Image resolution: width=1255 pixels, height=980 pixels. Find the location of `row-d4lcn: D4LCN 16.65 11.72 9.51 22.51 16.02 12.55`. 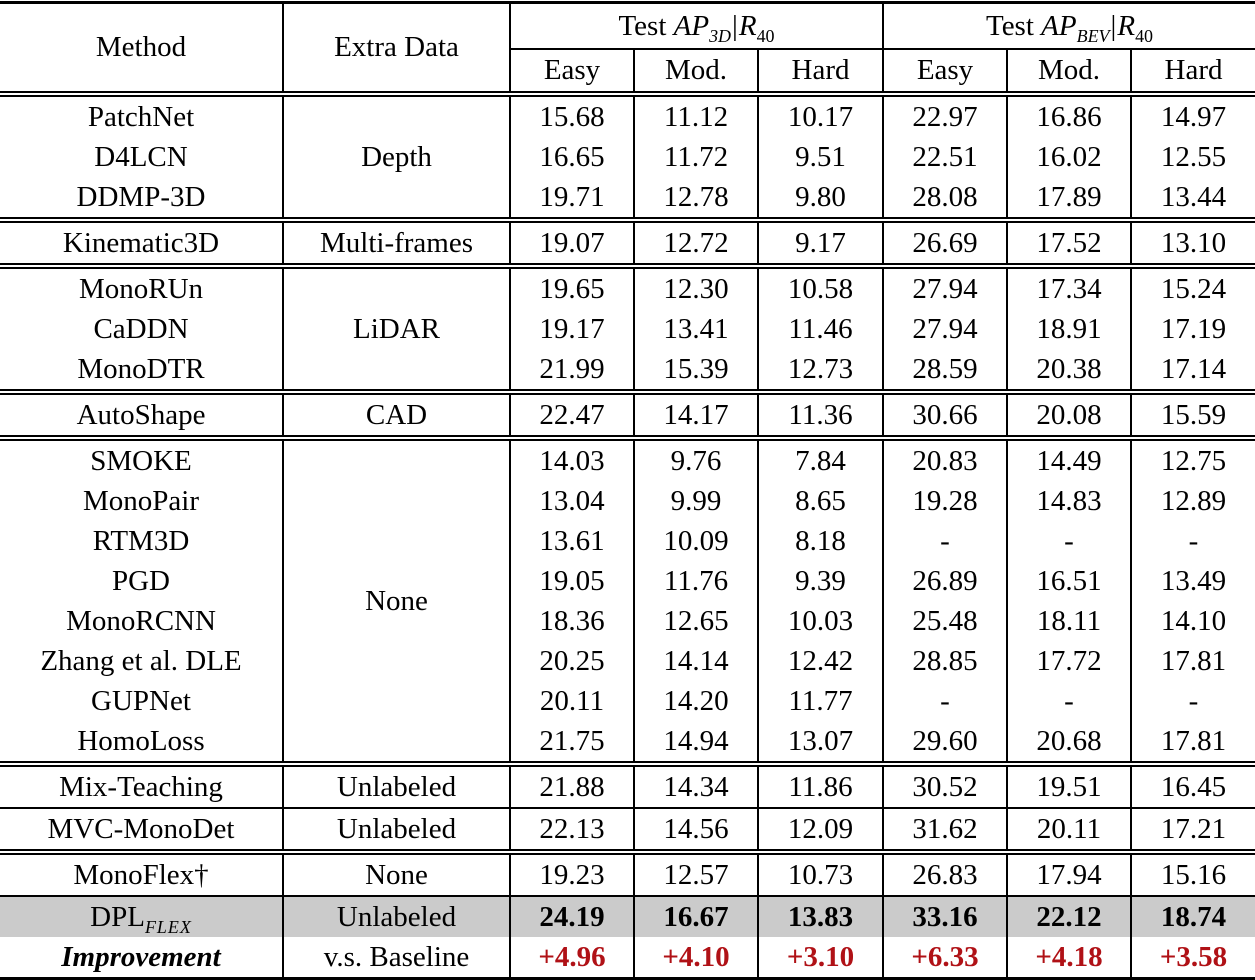

row-d4lcn: D4LCN 16.65 11.72 9.51 22.51 16.02 12.55 is located at coordinates (627, 157).